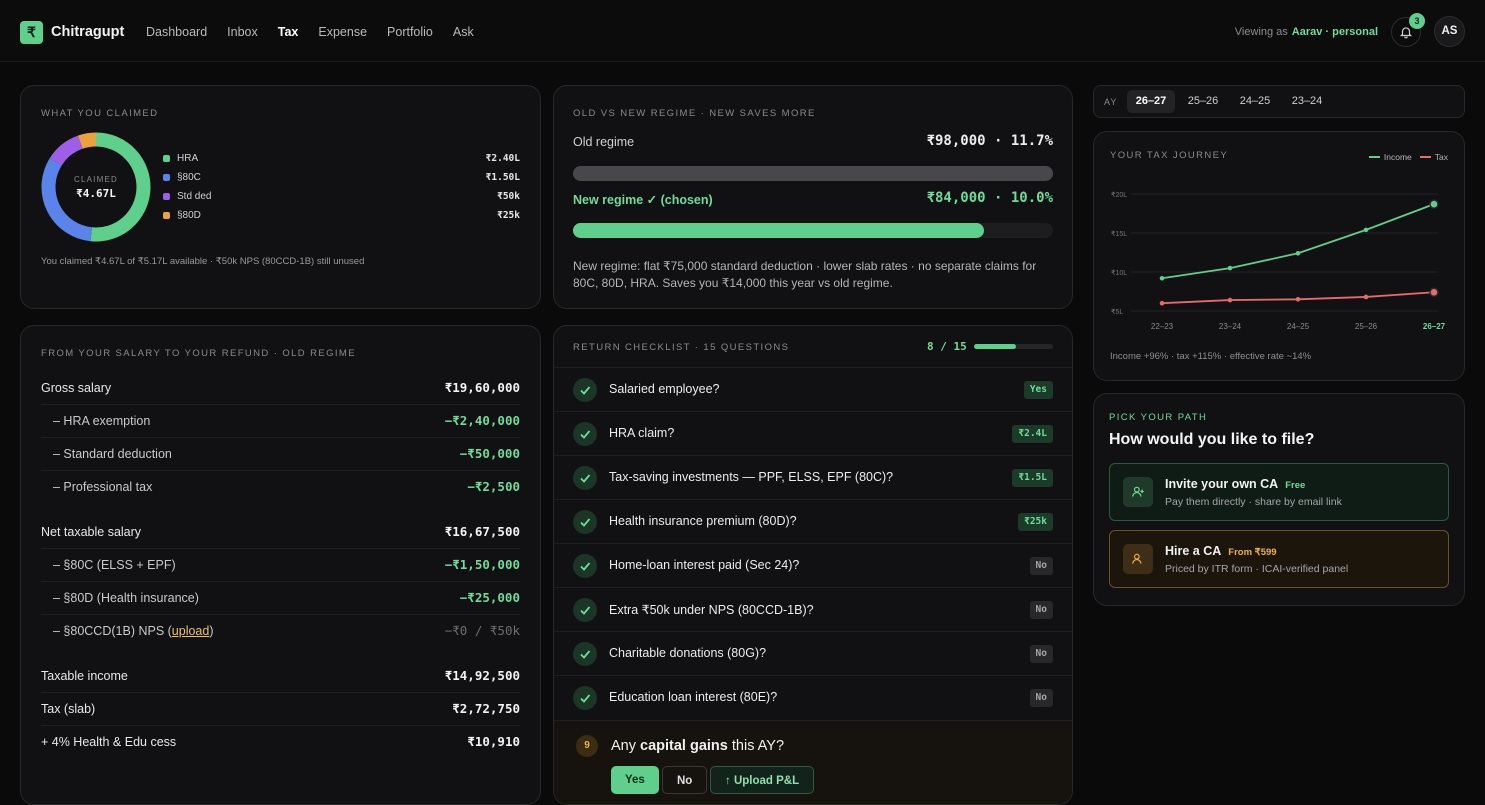 This screenshot has height=805, width=1485. Describe the element at coordinates (694, 113) in the screenshot. I see `card-title: OLD VS NEW REGIME · NEW SAVES MORE` at that location.